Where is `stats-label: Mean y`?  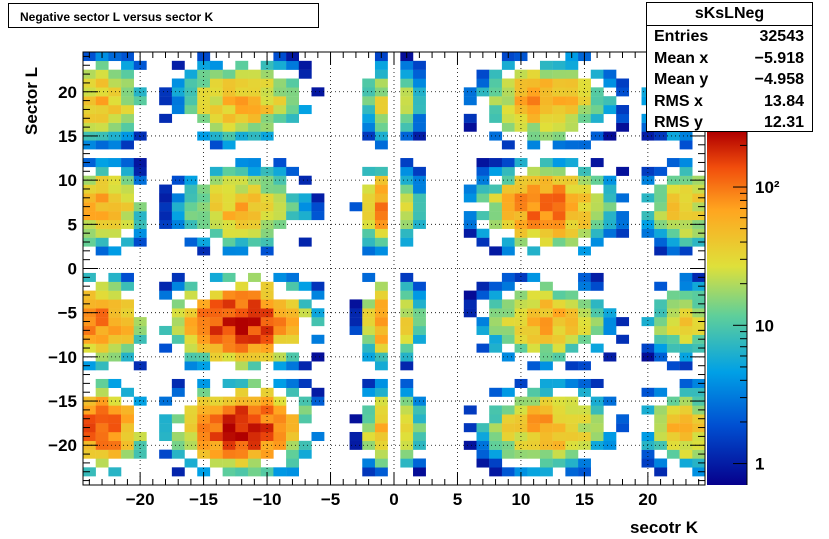
stats-label: Mean y is located at coordinates (681, 79).